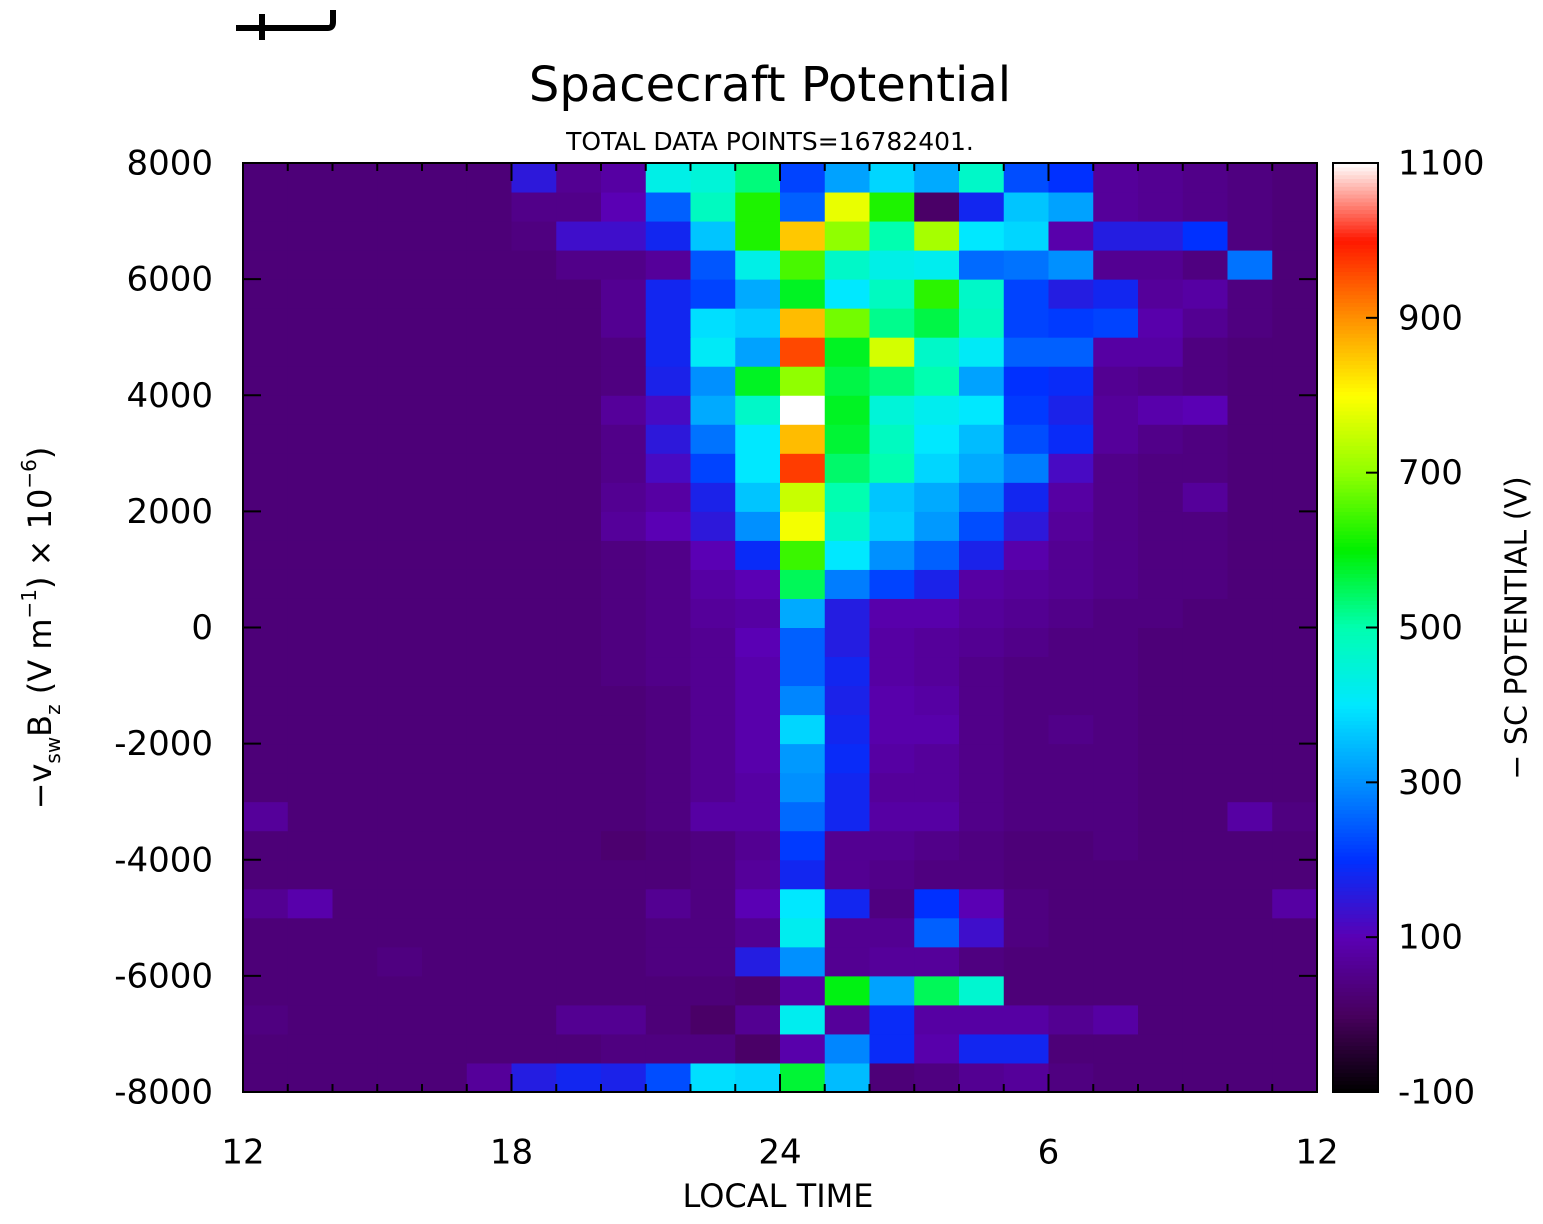  Describe the element at coordinates (286, 25) in the screenshot. I see `corner-glyph` at that location.